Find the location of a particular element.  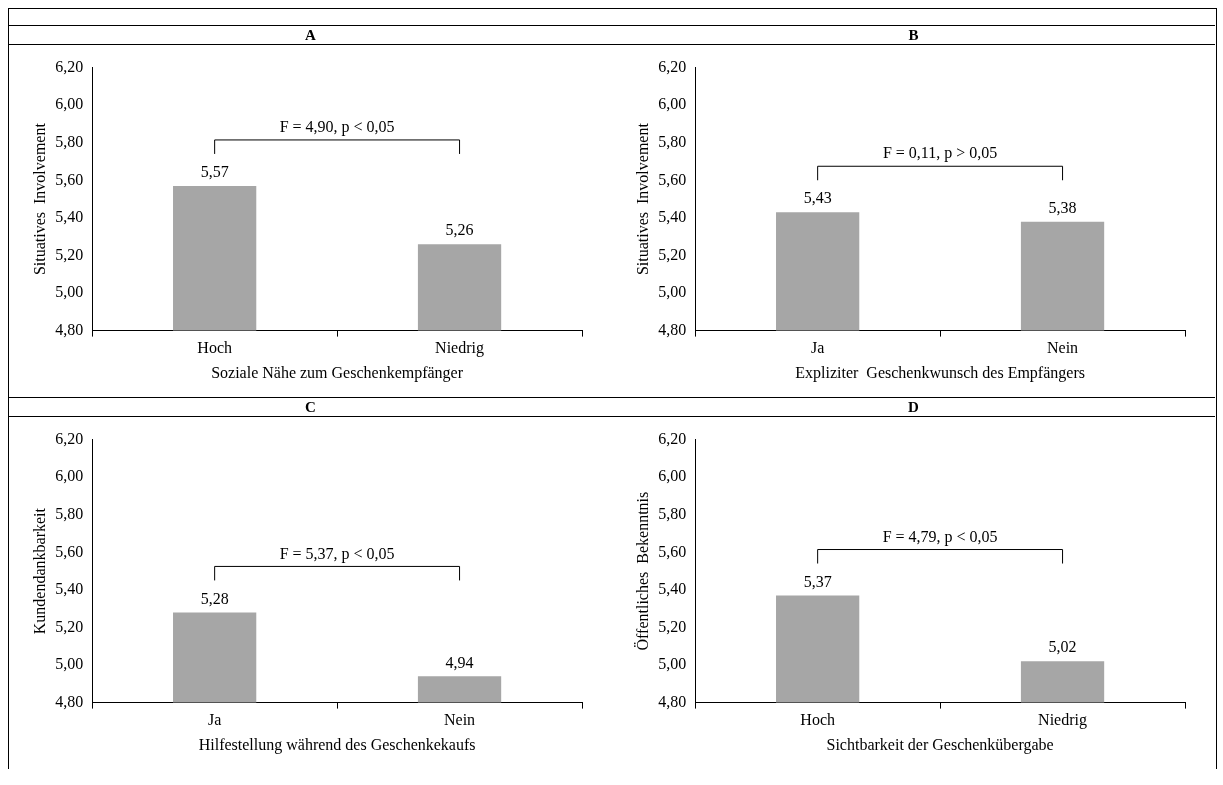

chart-title: B is located at coordinates (913, 35).